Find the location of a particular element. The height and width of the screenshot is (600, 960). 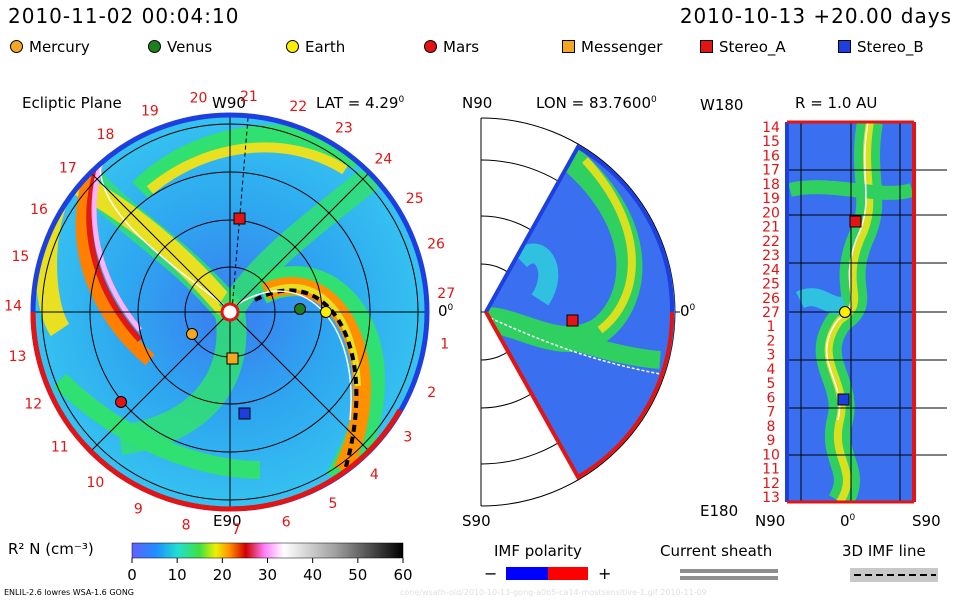

ecliptic-day-label: 5 is located at coordinates (333, 504).